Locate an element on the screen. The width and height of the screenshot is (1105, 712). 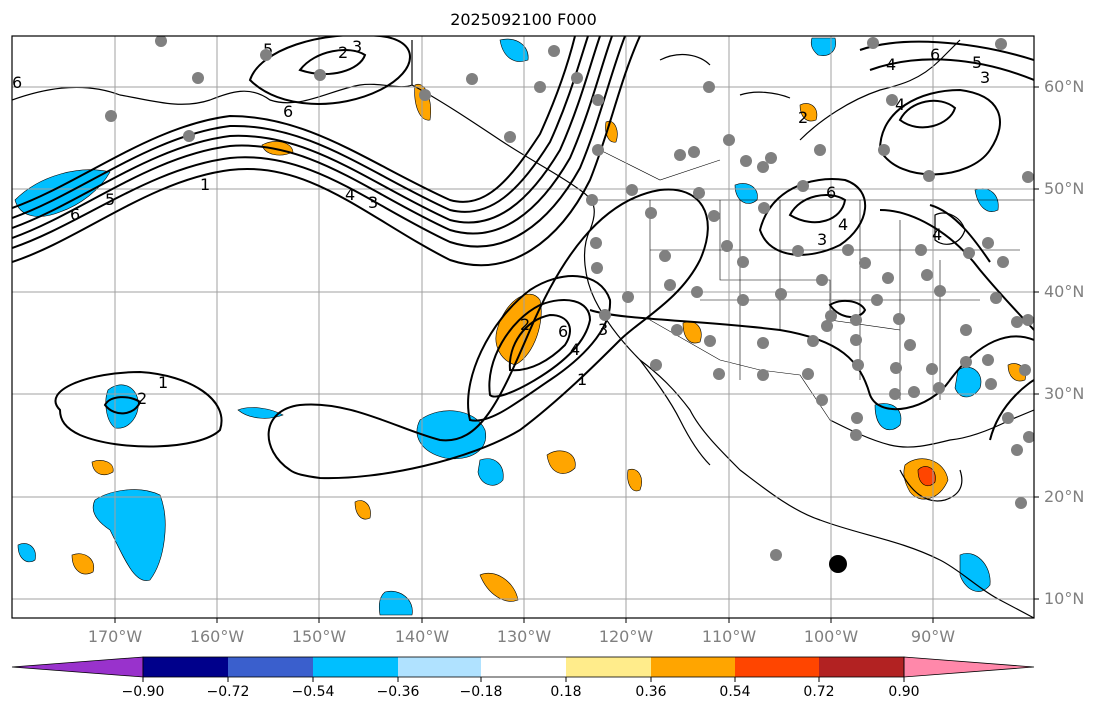
lat-label: 10°N is located at coordinates (1064, 598).